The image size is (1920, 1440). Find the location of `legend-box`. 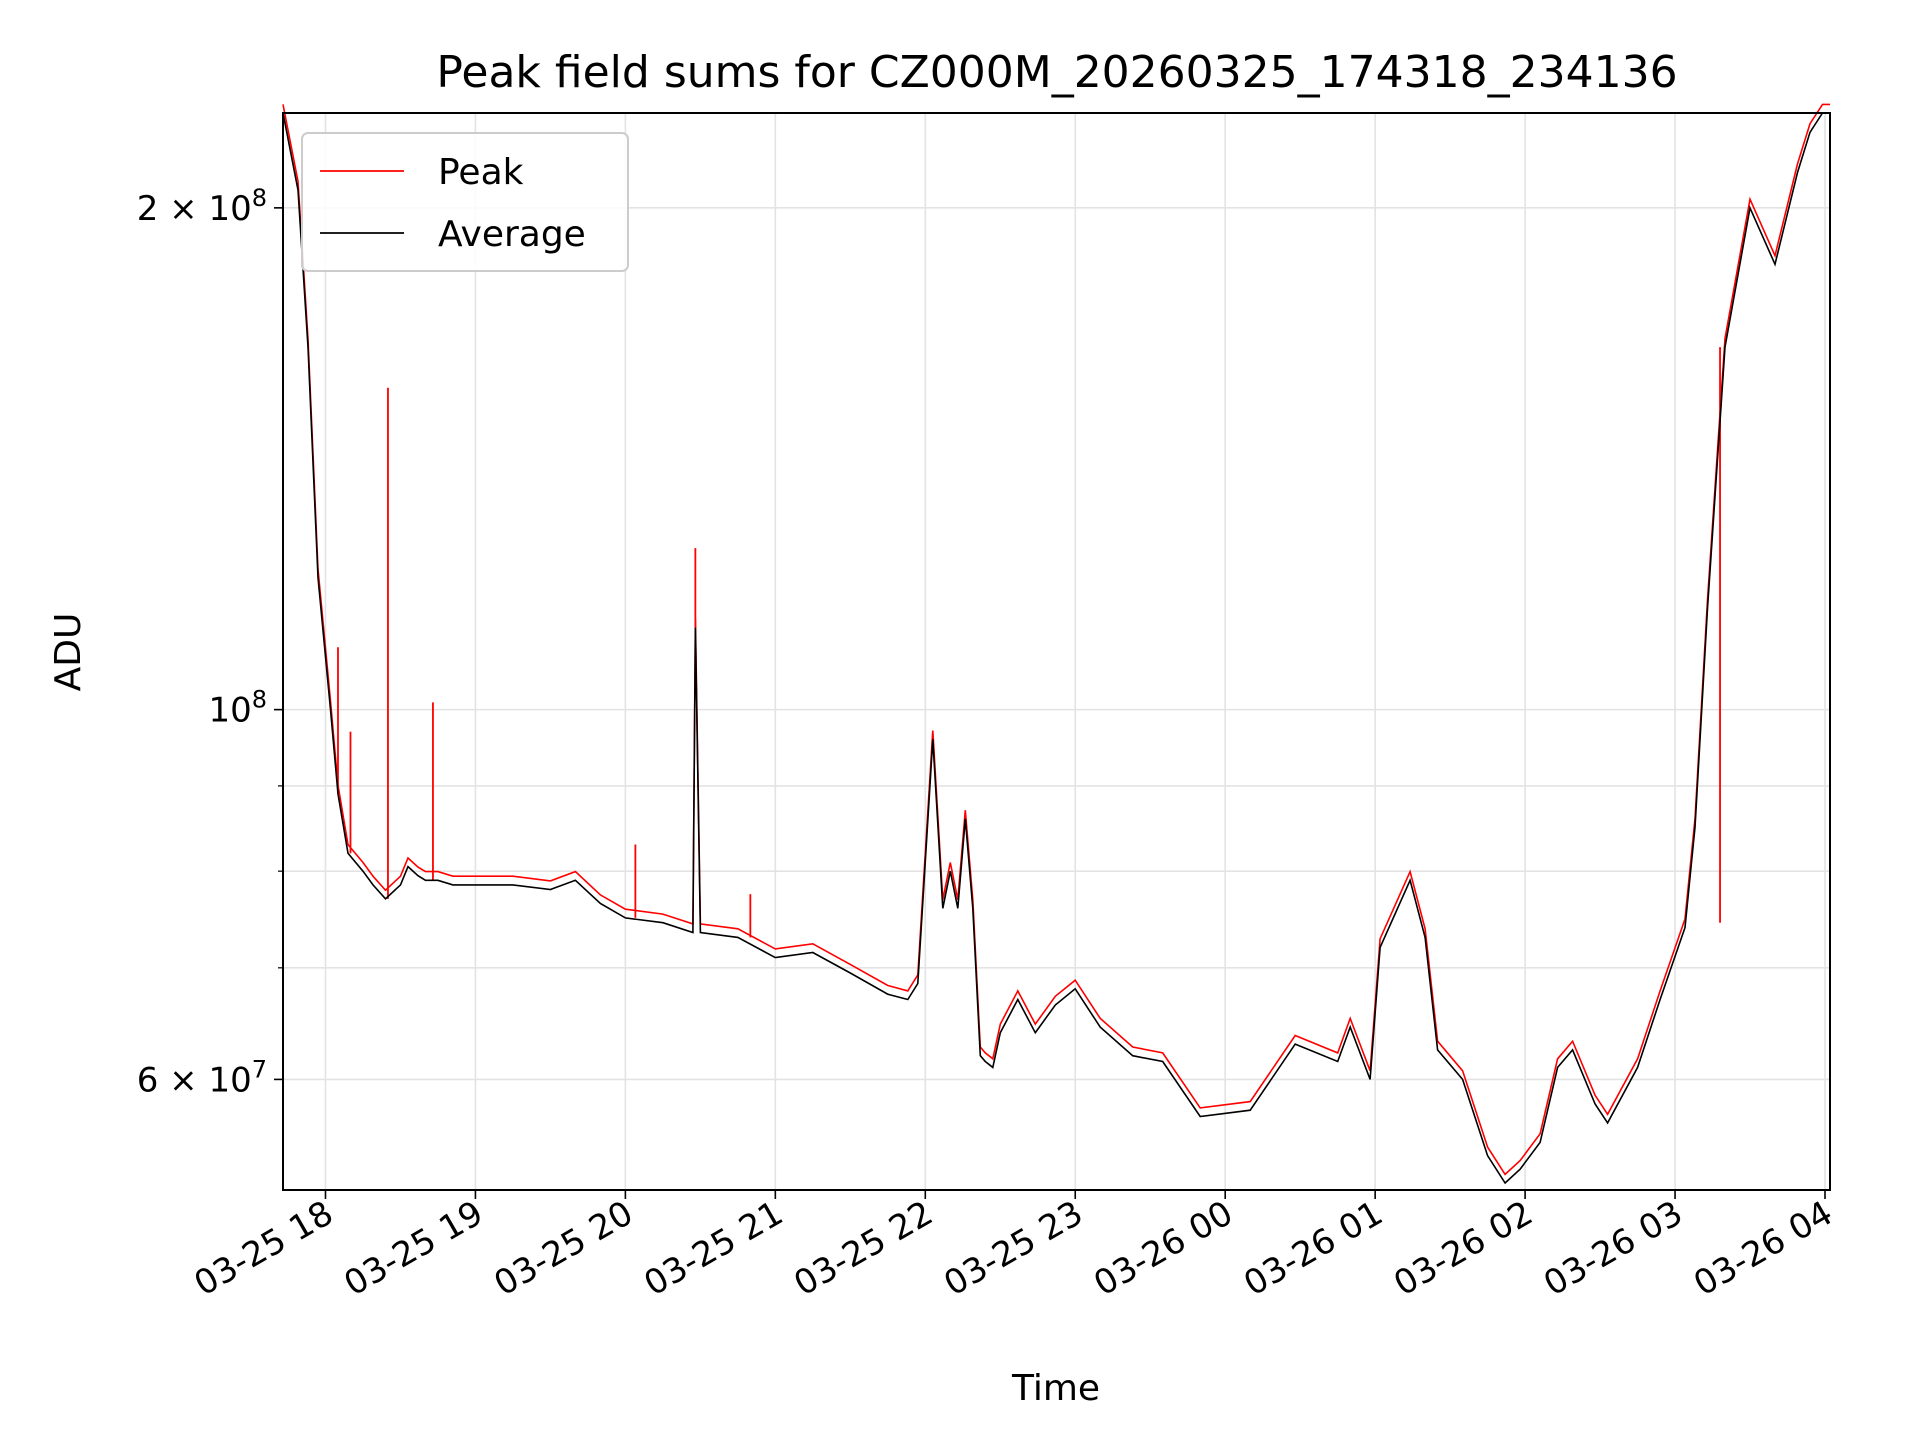

legend-box is located at coordinates (465, 202).